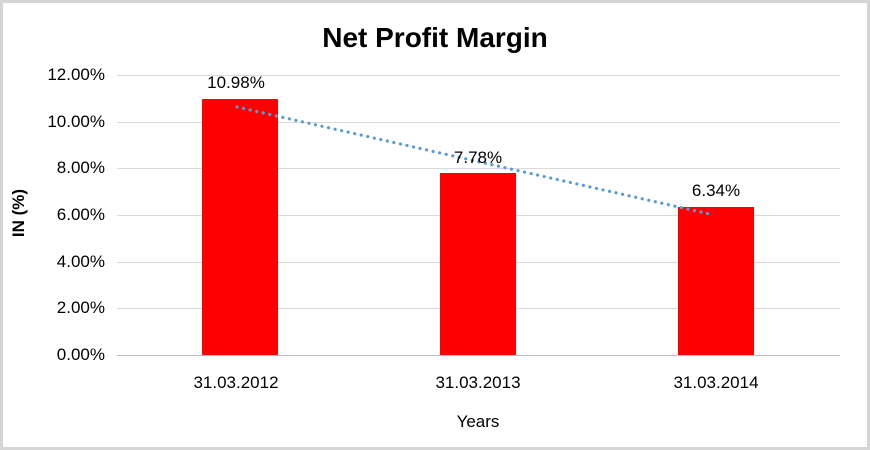 This screenshot has width=870, height=450. What do you see at coordinates (478, 75) in the screenshot?
I see `gridline` at bounding box center [478, 75].